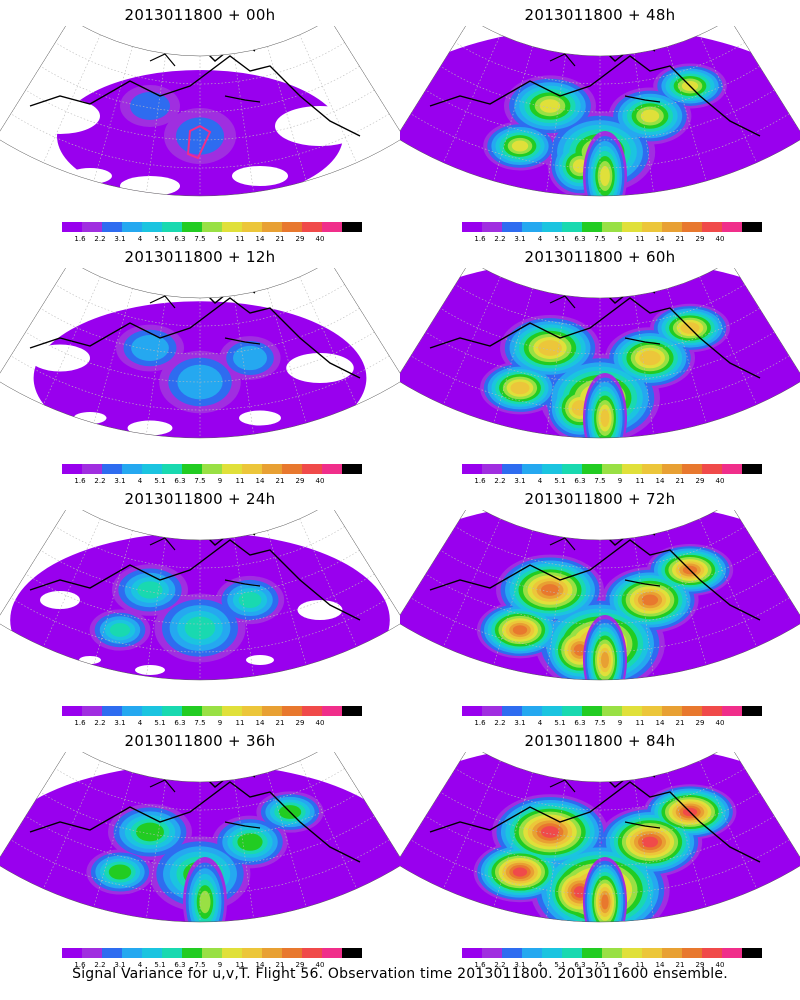 The height and width of the screenshot is (1000, 800). Describe the element at coordinates (260, 723) in the screenshot. I see `color-scale-label: 14` at that location.